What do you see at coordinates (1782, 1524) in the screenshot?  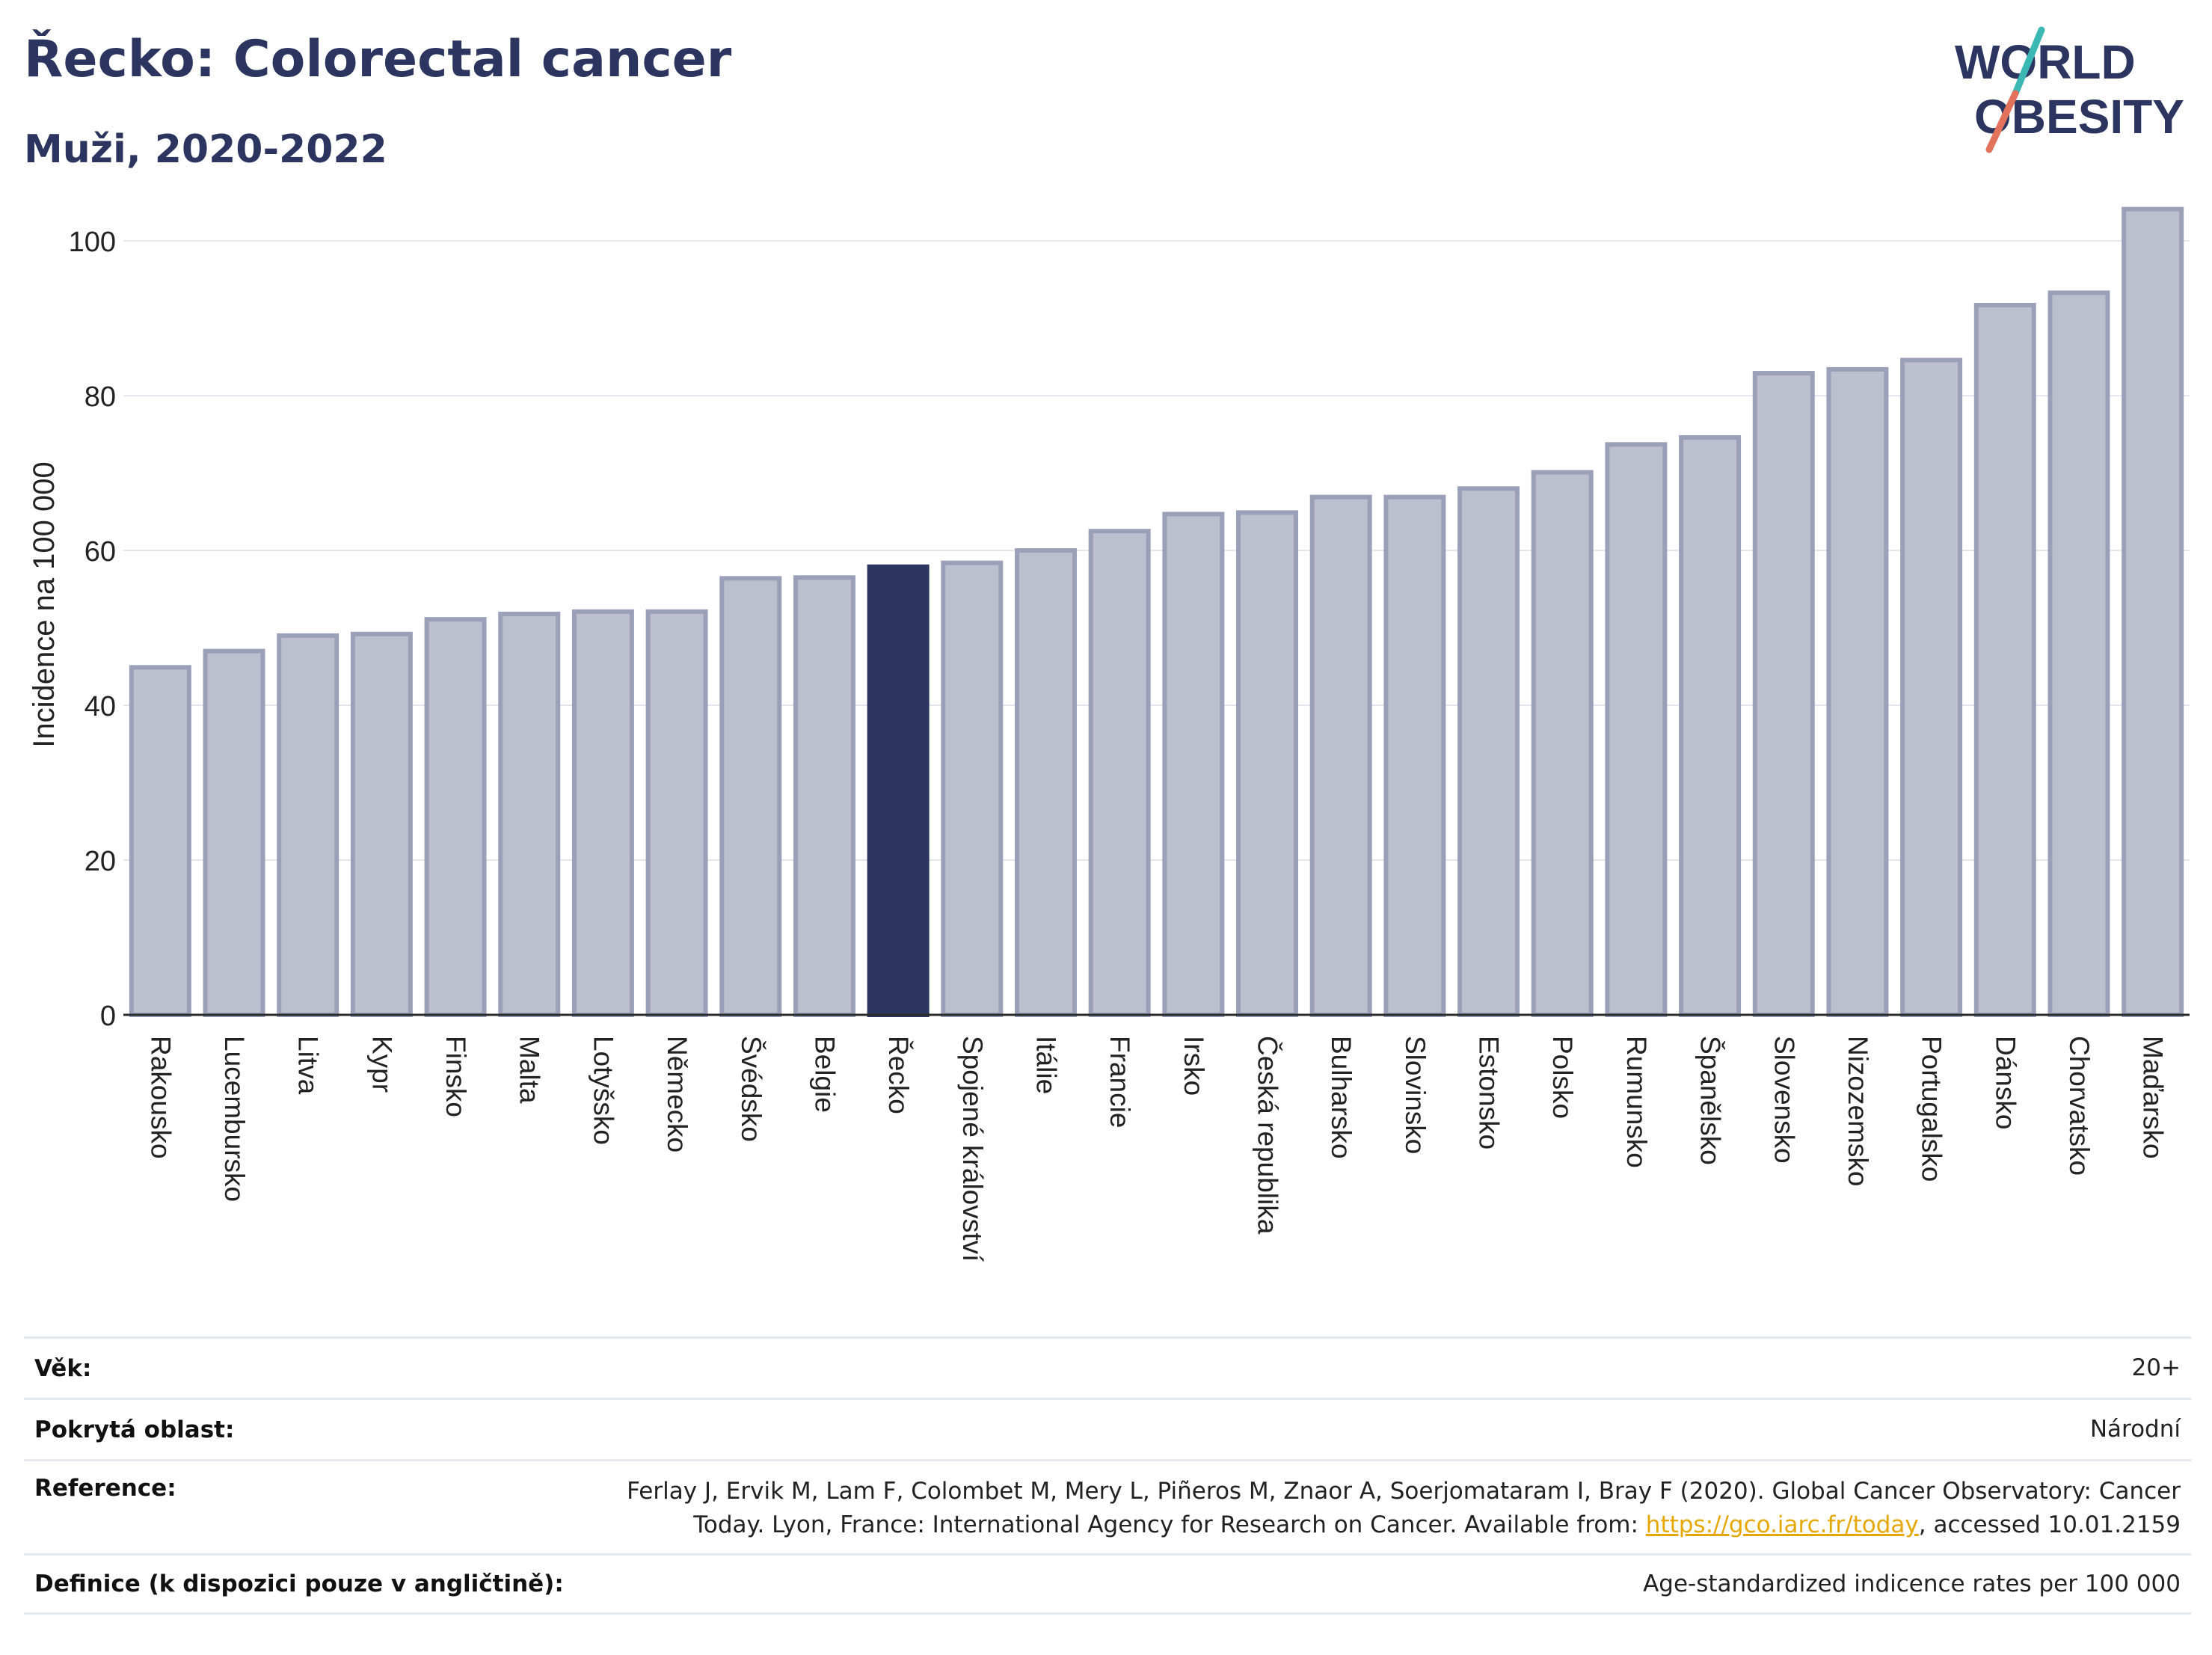 I see `reference-link: https://gco.iarc.fr/today` at bounding box center [1782, 1524].